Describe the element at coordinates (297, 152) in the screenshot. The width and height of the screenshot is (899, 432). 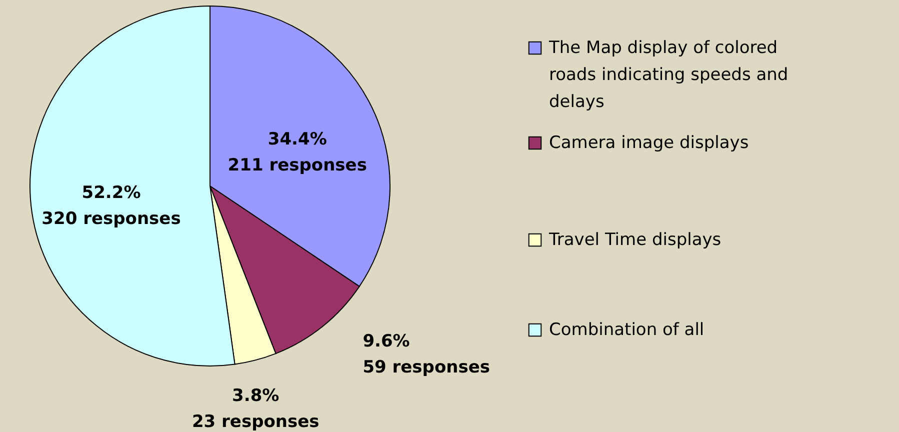
I see `data-label: 34.4% 211 responses` at that location.